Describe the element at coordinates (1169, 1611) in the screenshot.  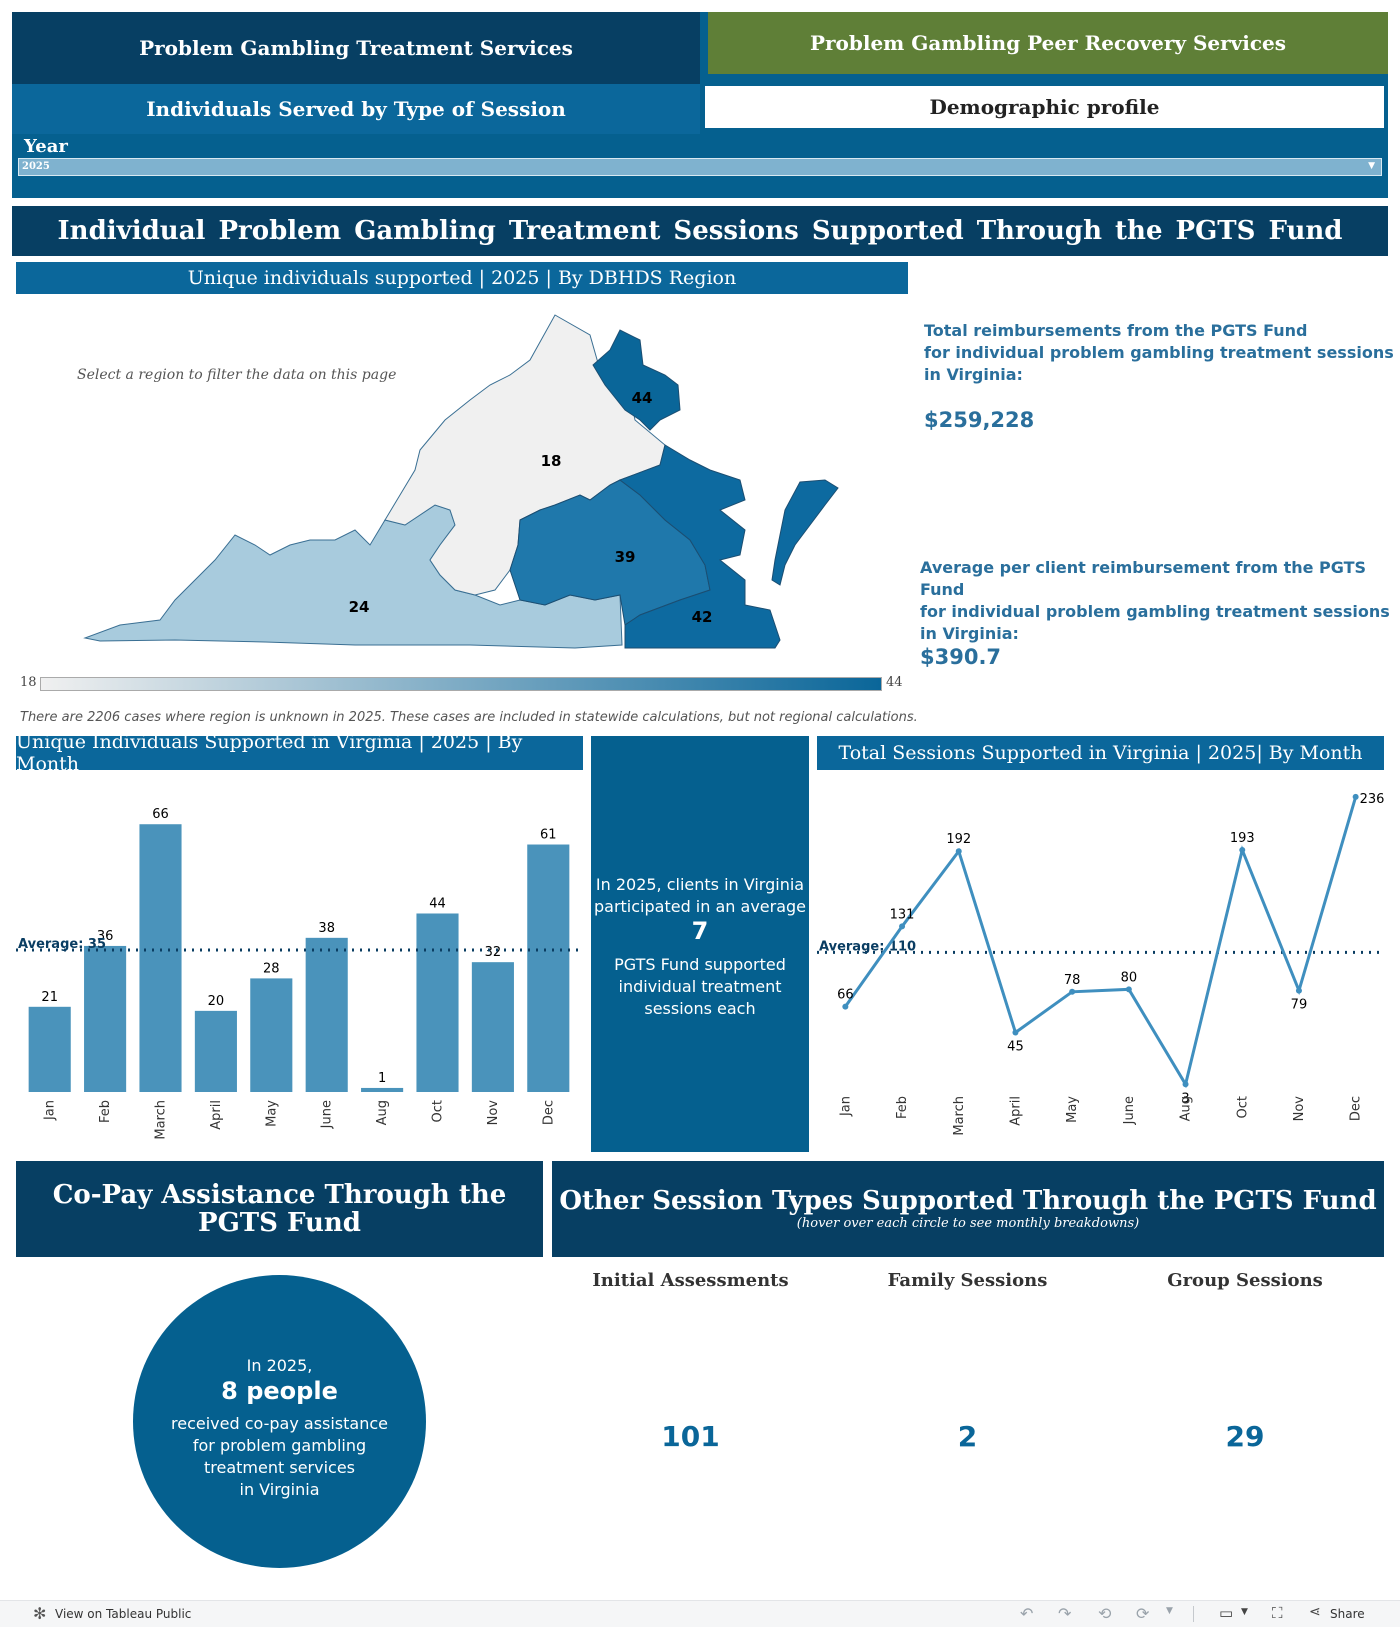
I see `pause-menu-icon: ▼` at that location.